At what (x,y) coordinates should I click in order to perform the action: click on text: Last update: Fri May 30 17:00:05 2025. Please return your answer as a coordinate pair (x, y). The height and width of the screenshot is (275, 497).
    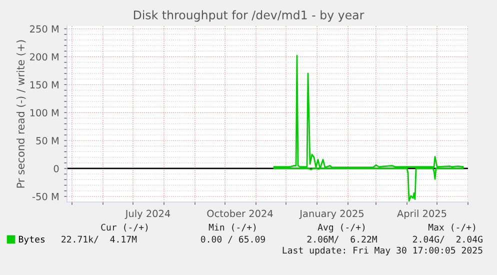
    Looking at the image, I should click on (382, 251).